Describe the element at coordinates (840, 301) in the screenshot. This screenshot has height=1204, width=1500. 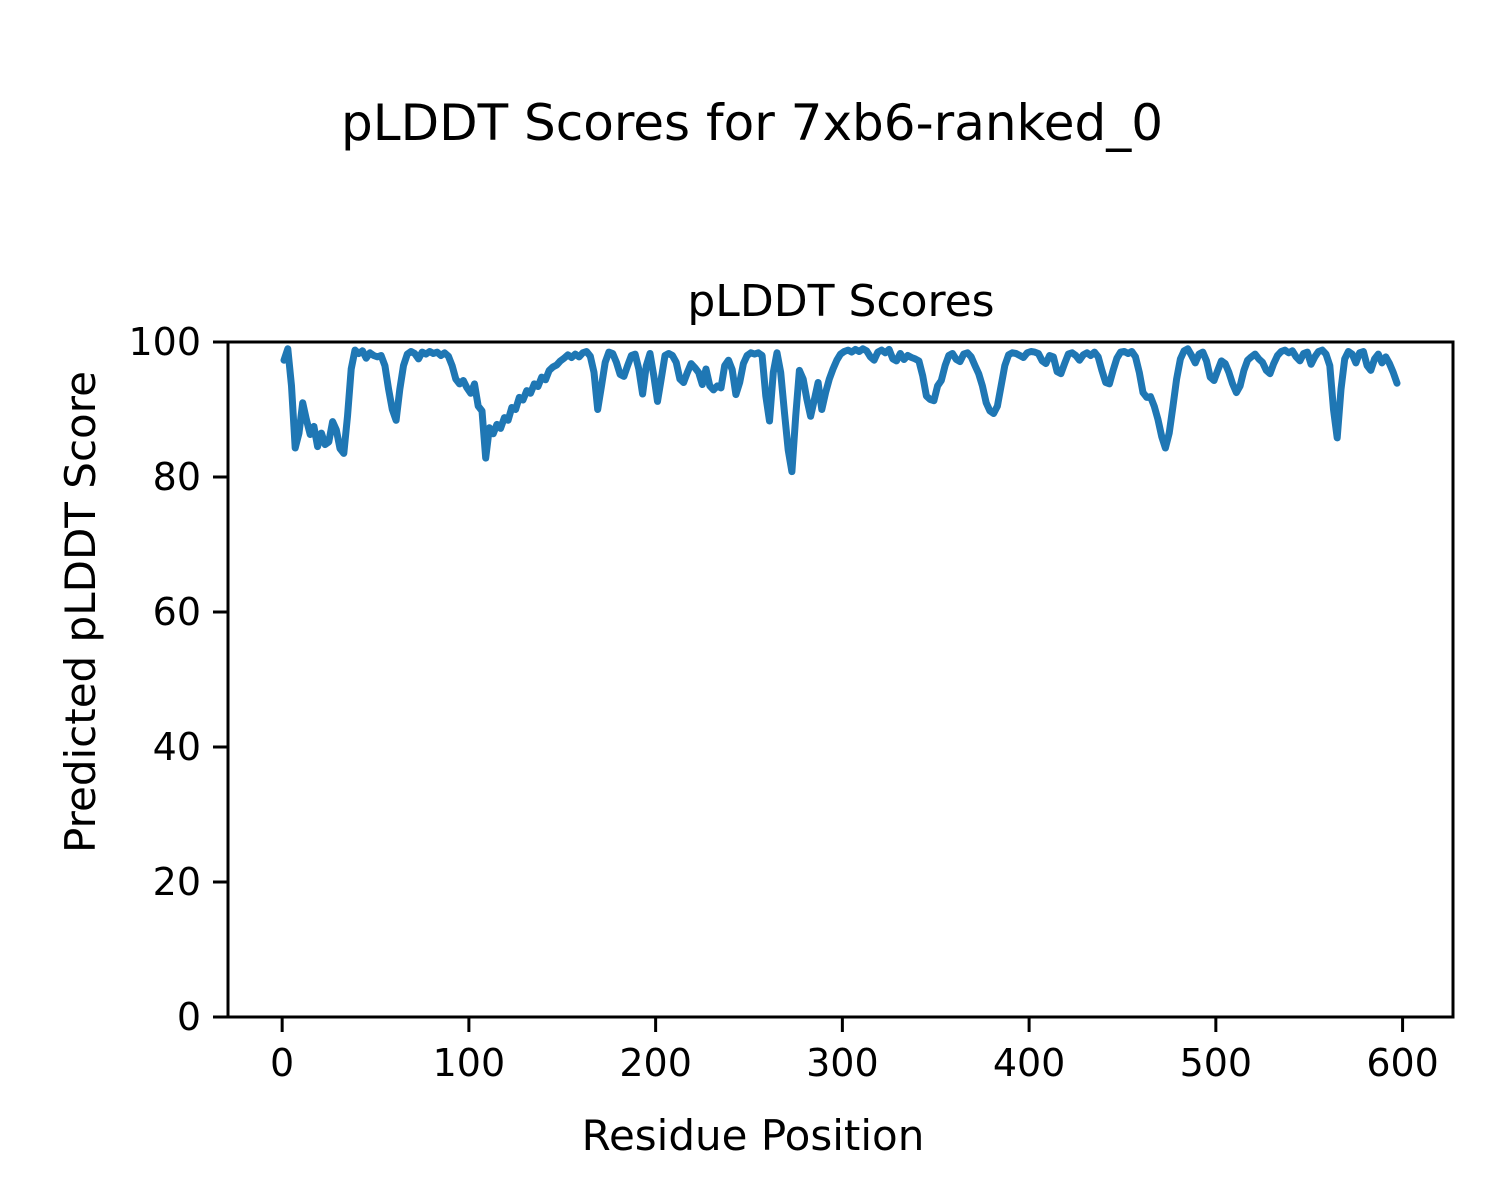
I see `axes-title: pLDDT Scores` at that location.